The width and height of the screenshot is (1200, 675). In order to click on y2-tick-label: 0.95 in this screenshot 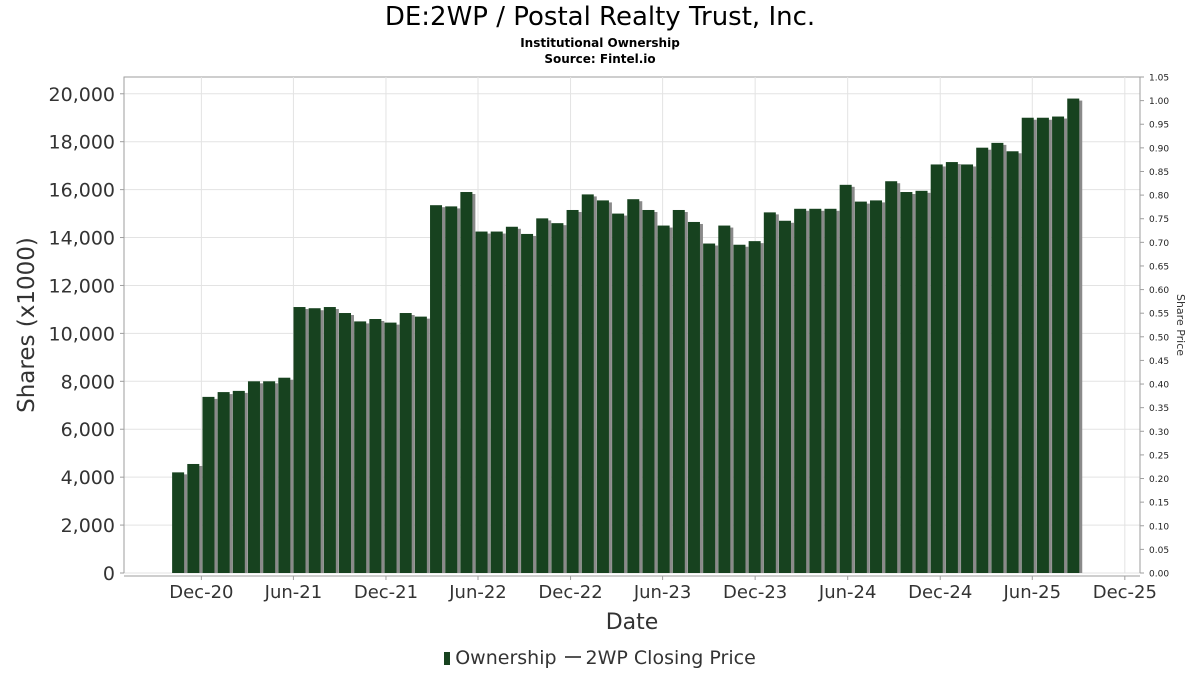, I will do `click(1159, 126)`.